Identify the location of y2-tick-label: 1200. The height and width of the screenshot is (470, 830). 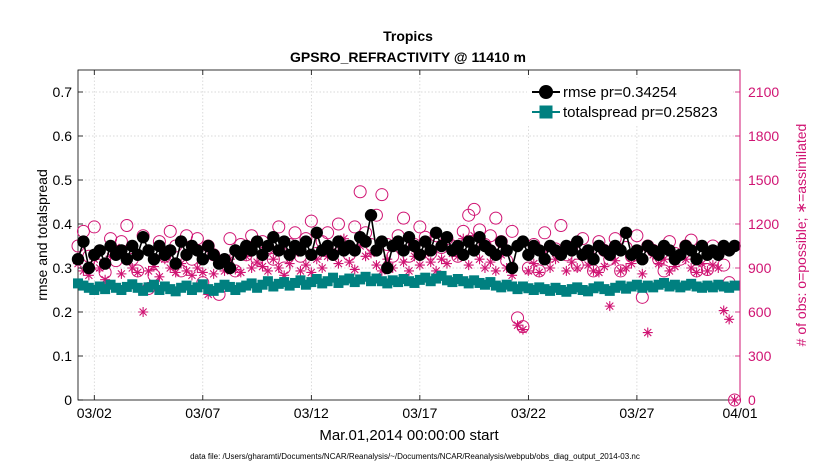
(763, 224).